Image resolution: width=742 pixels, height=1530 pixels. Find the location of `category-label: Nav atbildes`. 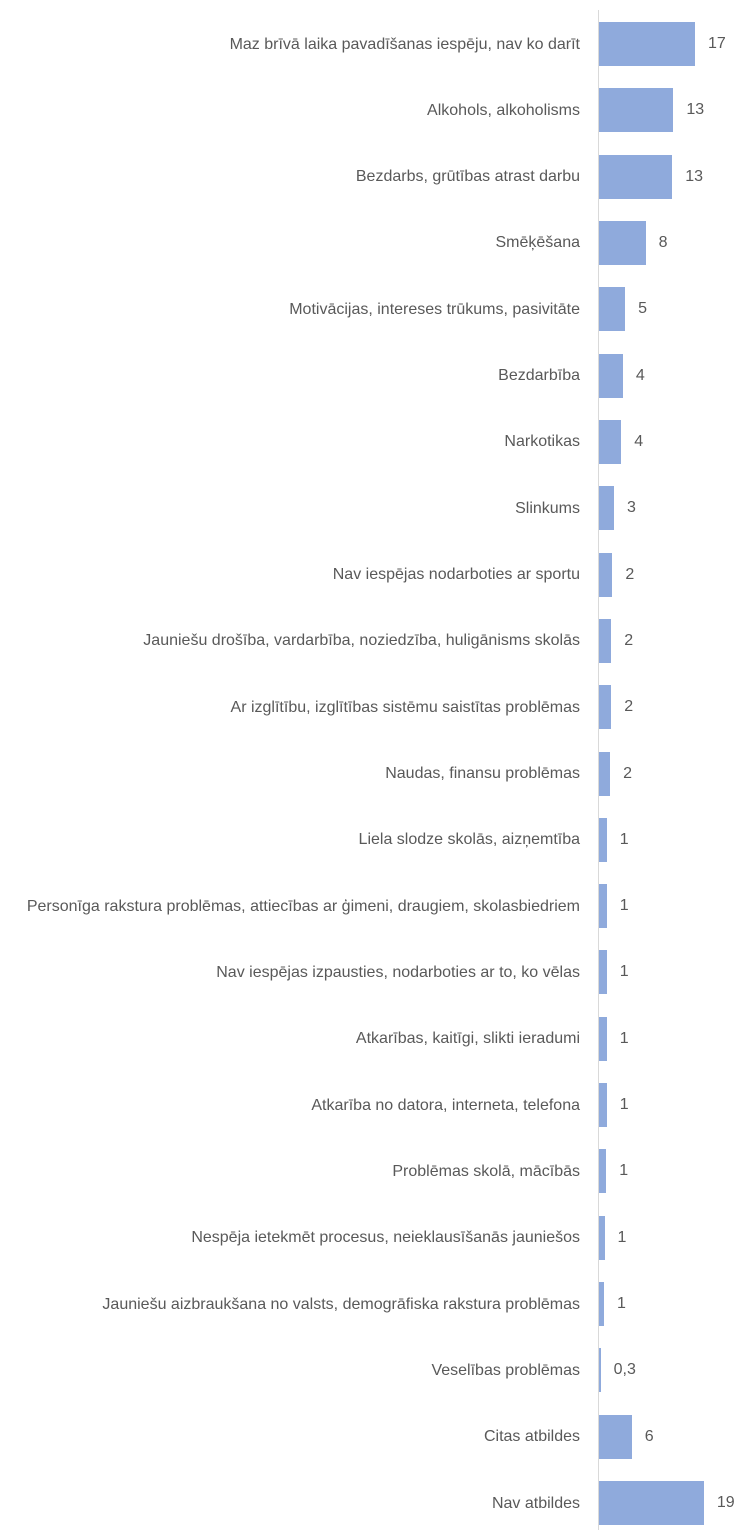

category-label: Nav atbildes is located at coordinates (290, 1501).